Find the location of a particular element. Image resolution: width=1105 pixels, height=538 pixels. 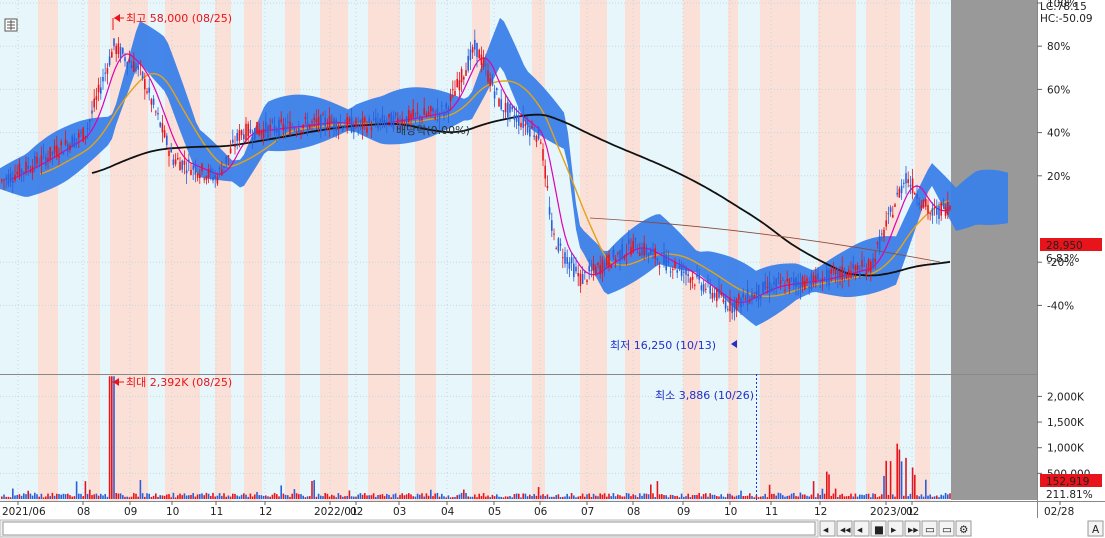

x-tick-label: 11 is located at coordinates (771, 512).